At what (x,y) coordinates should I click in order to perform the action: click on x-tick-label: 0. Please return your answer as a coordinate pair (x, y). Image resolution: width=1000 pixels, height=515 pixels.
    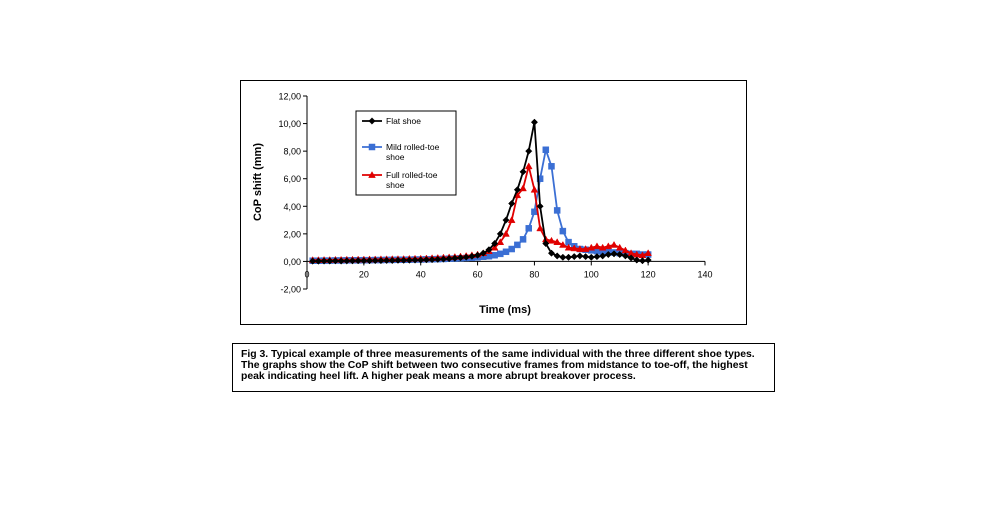
    Looking at the image, I should click on (306, 274).